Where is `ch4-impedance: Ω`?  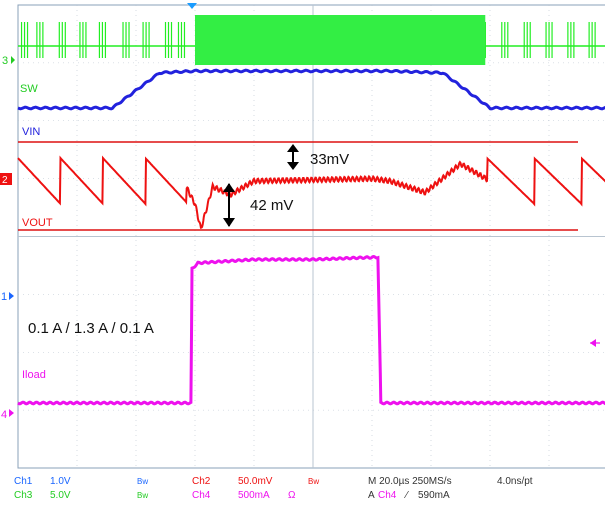 ch4-impedance: Ω is located at coordinates (292, 495).